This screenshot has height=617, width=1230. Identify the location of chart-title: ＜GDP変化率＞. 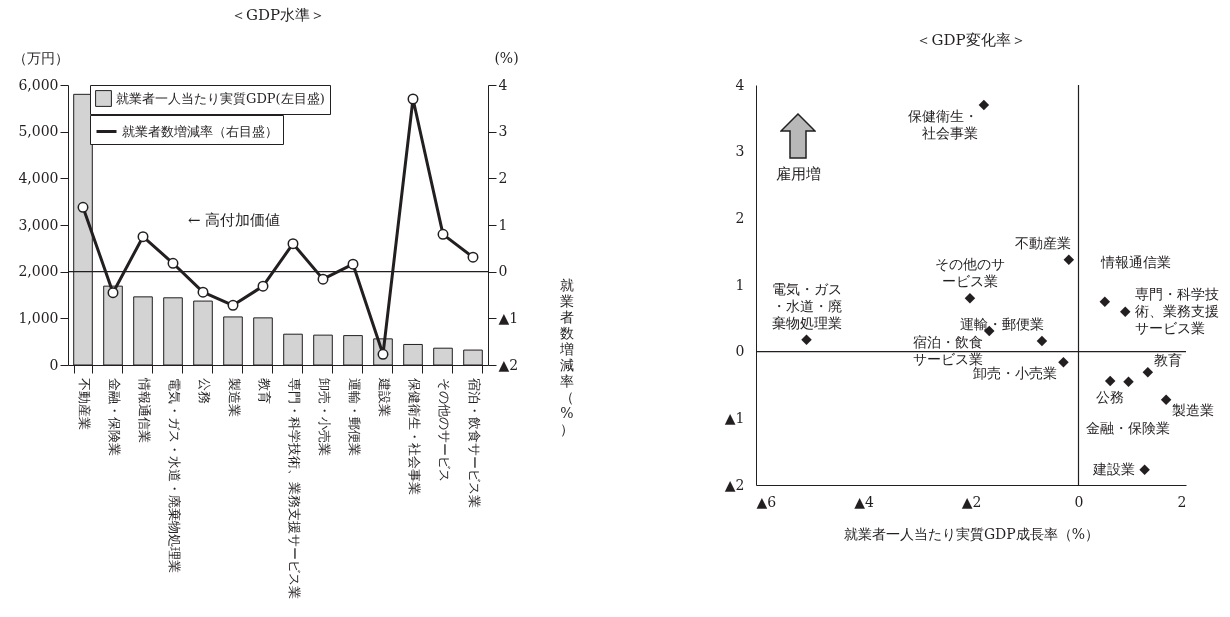
(971, 40).